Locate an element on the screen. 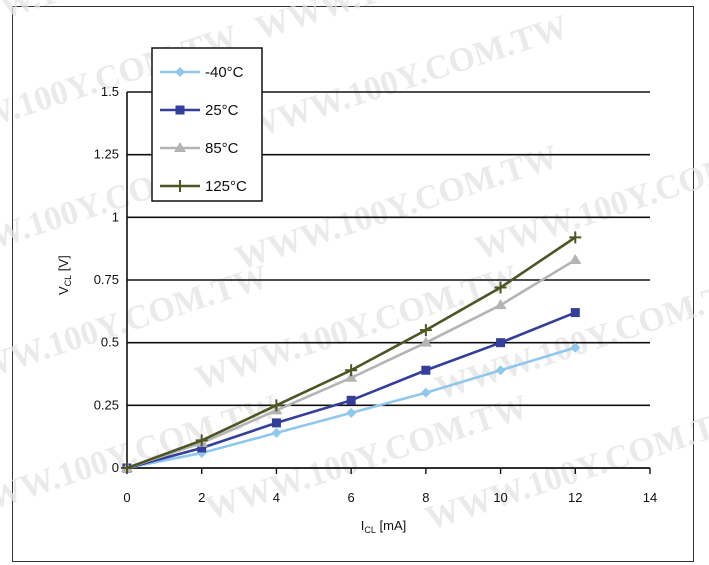  y-tick-label: 0 is located at coordinates (115, 467).